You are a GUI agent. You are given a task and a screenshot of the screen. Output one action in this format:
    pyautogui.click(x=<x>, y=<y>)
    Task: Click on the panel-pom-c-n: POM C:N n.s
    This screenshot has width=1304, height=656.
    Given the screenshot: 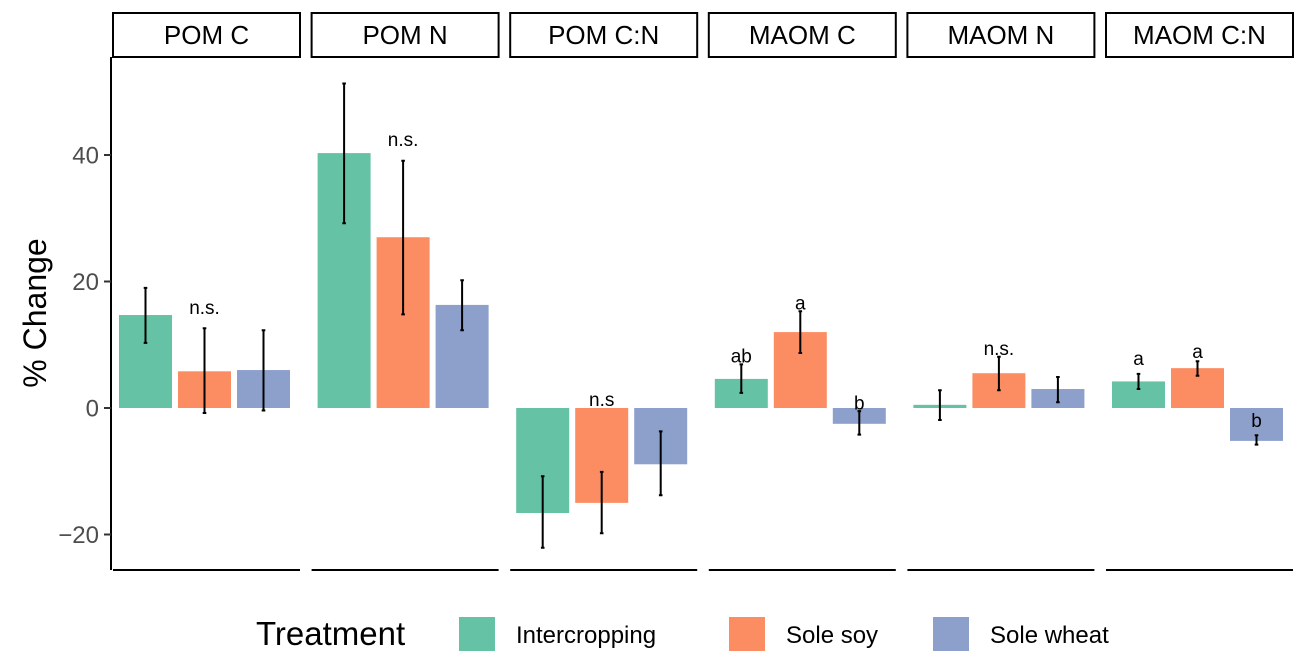 What is the action you would take?
    pyautogui.click(x=604, y=291)
    